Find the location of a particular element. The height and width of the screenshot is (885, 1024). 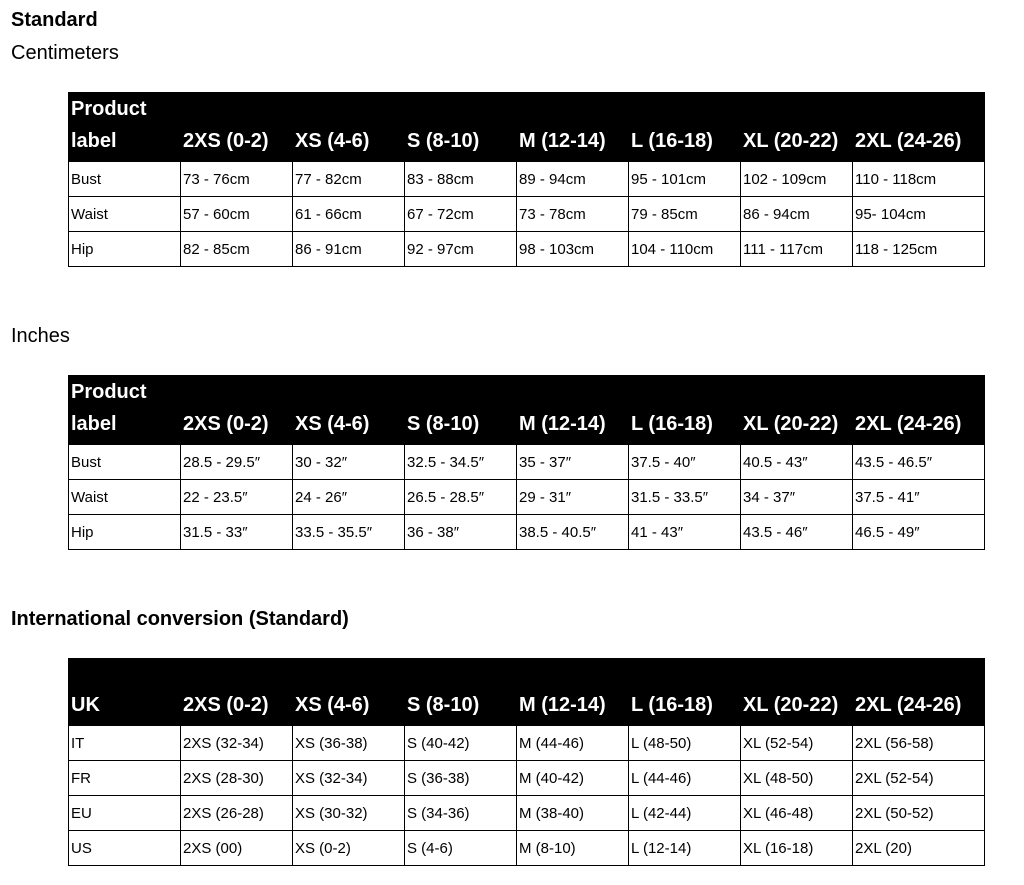

table-cell: 77 - 82cm is located at coordinates (348, 179).